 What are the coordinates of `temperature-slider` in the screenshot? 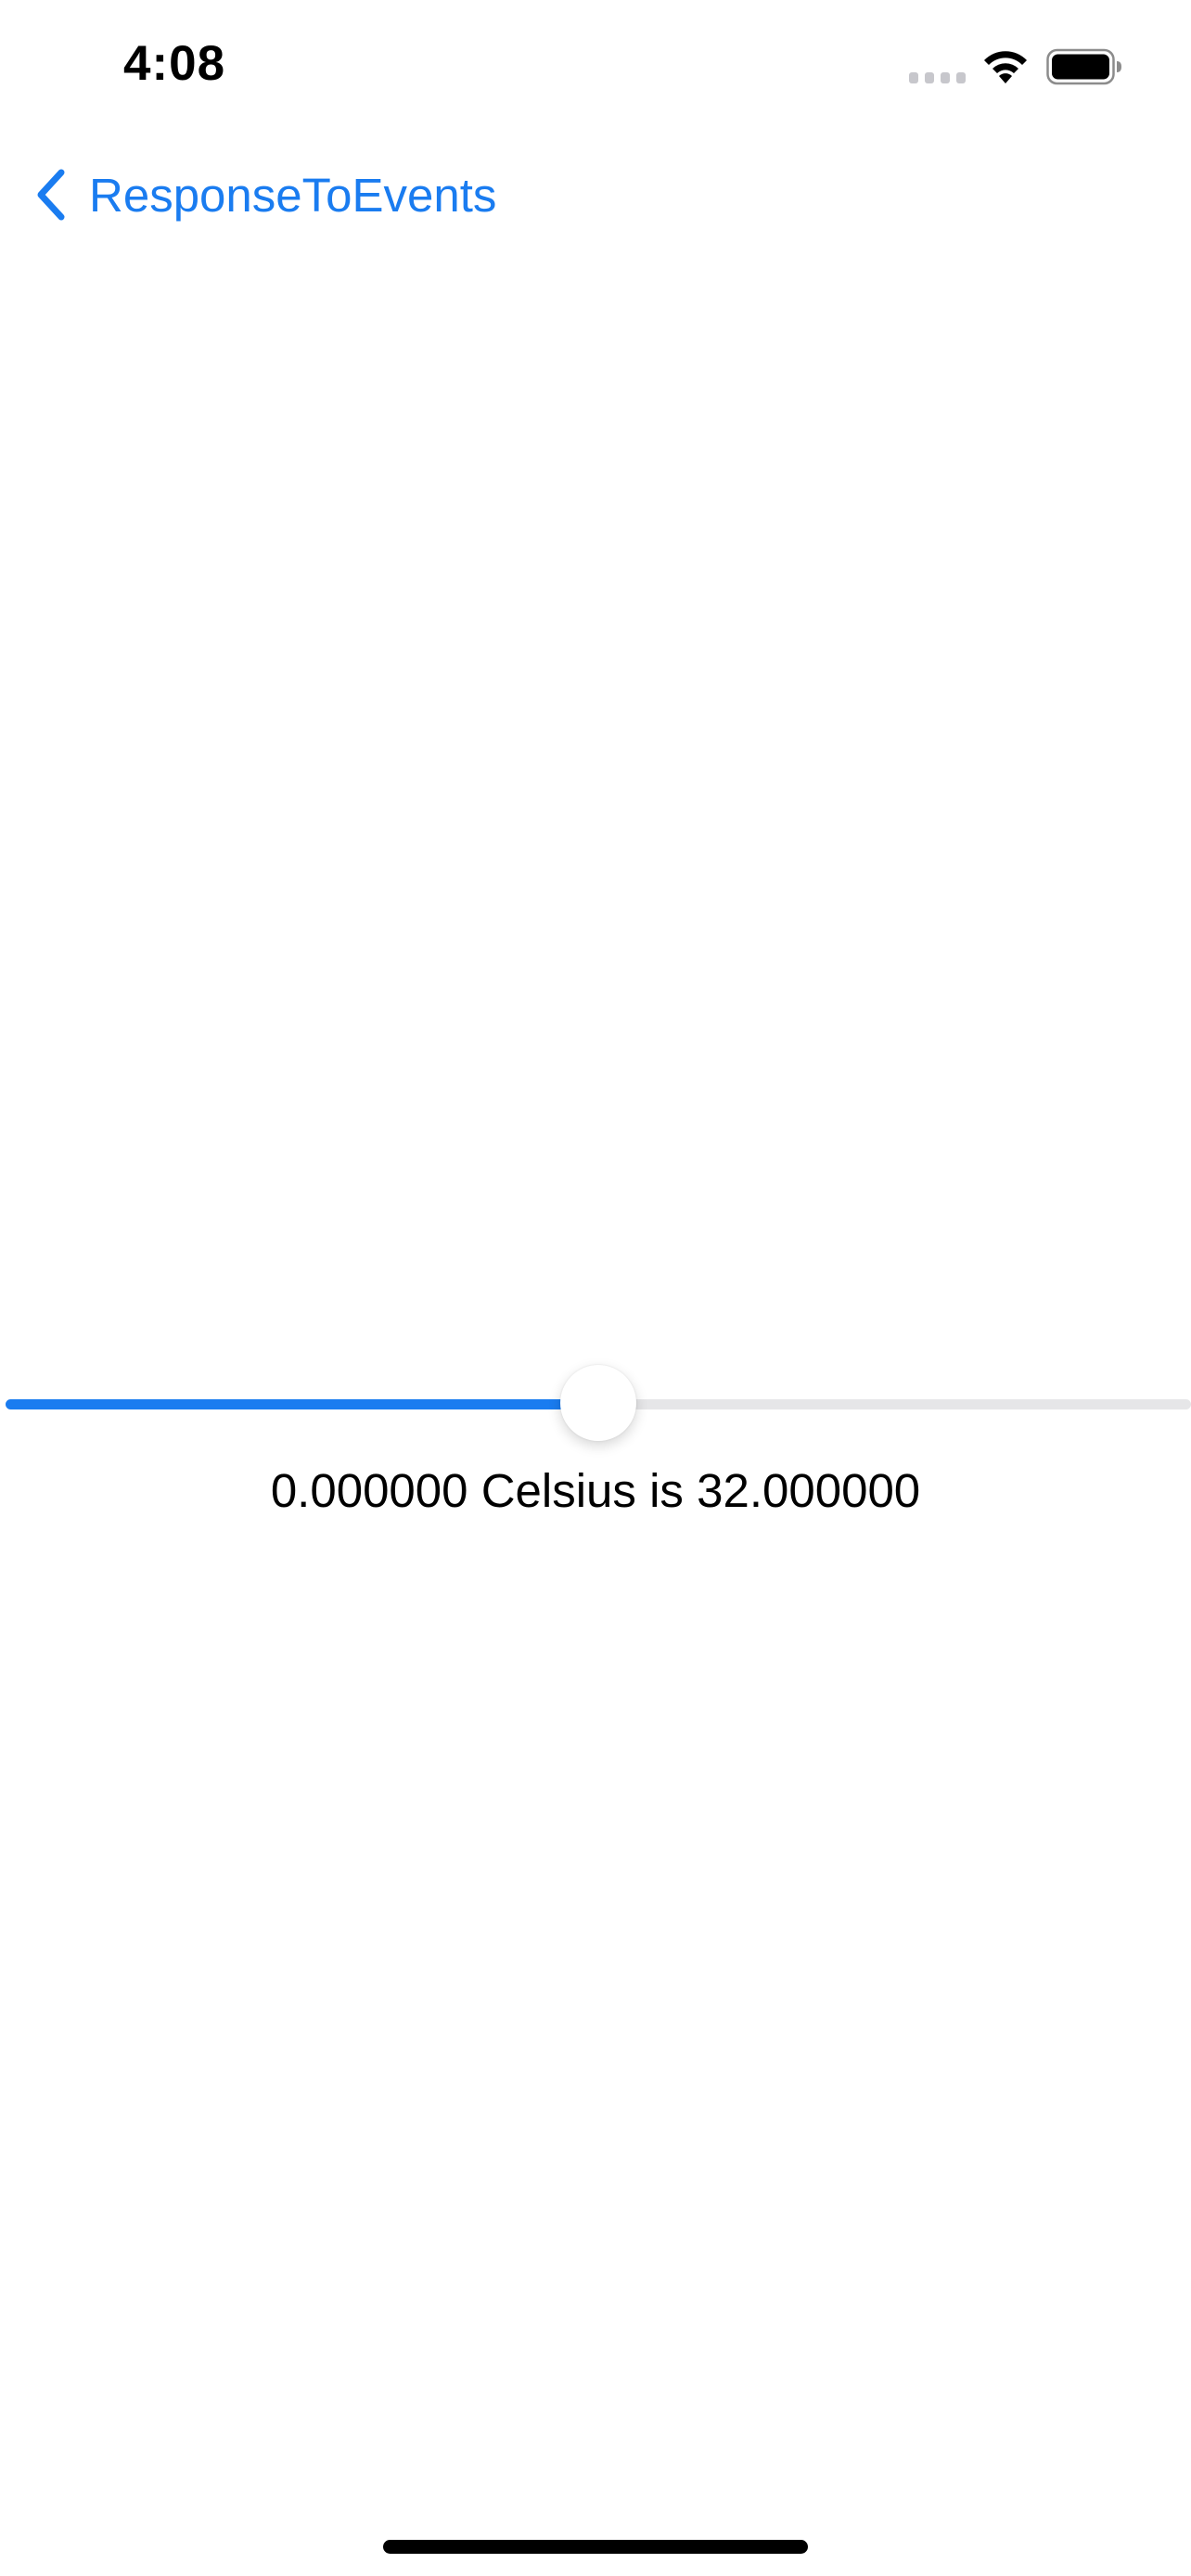 It's located at (595, 1404).